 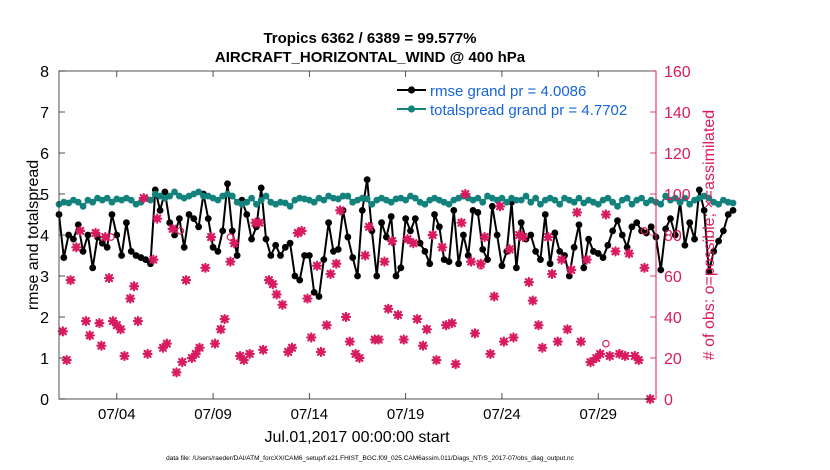 I want to click on y-tick-label: 6, so click(x=44, y=154).